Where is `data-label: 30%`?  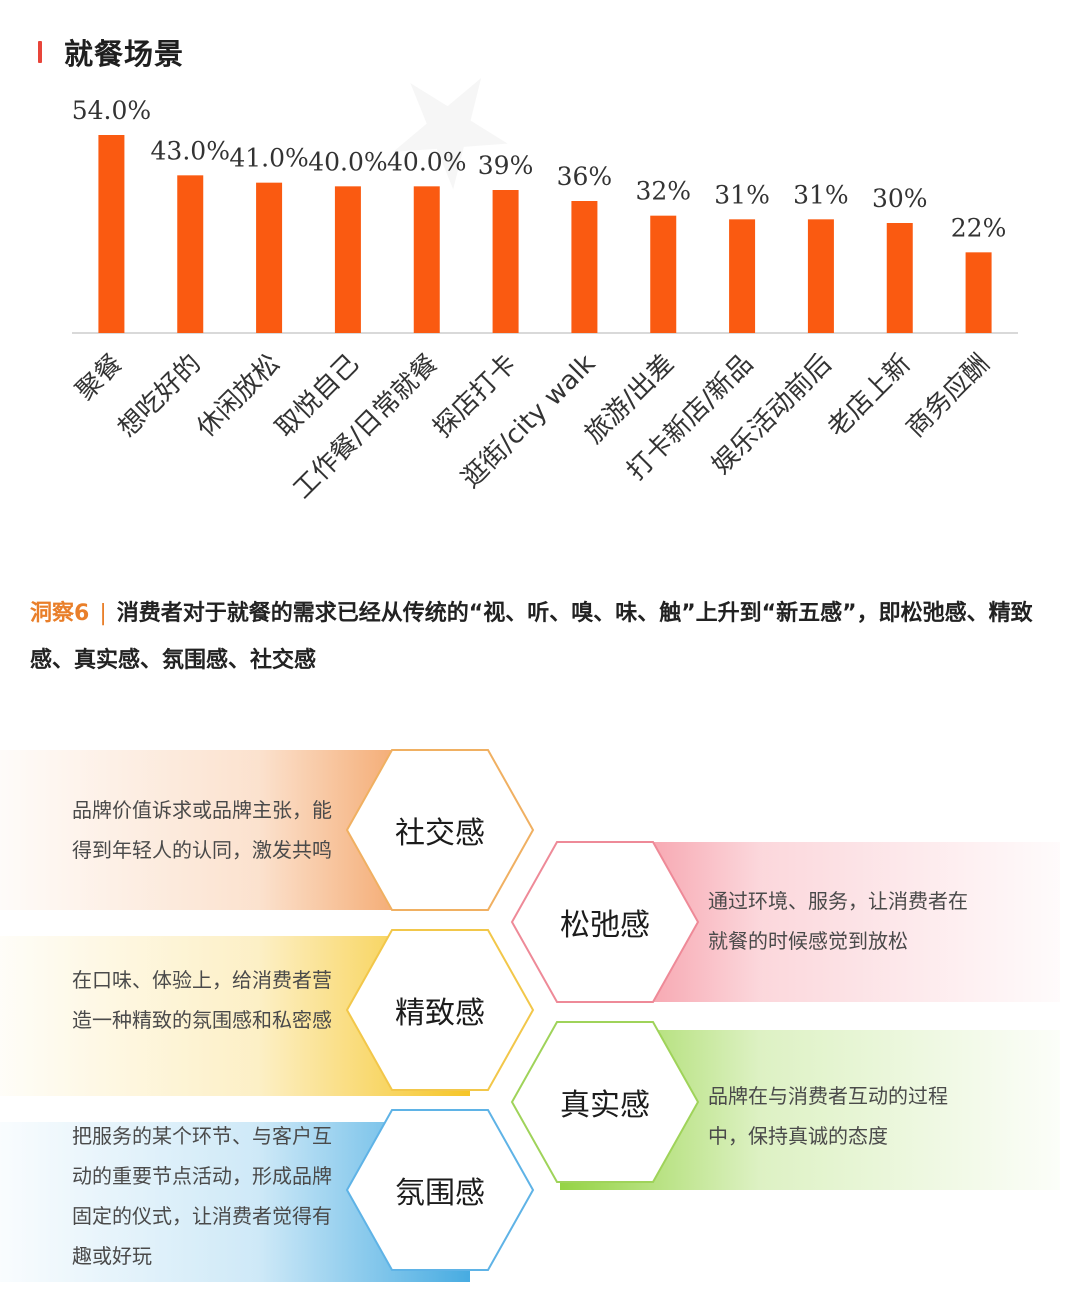 data-label: 30% is located at coordinates (900, 198).